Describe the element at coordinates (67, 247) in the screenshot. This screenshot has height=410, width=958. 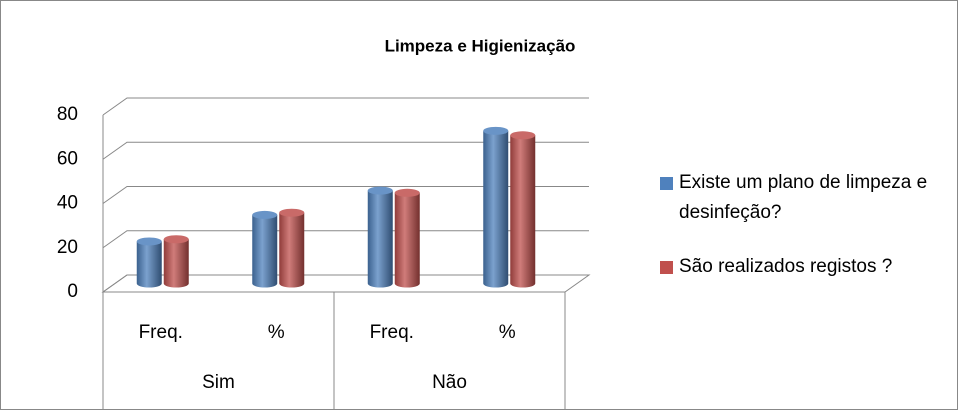
I see `y-tick-label: 20` at that location.